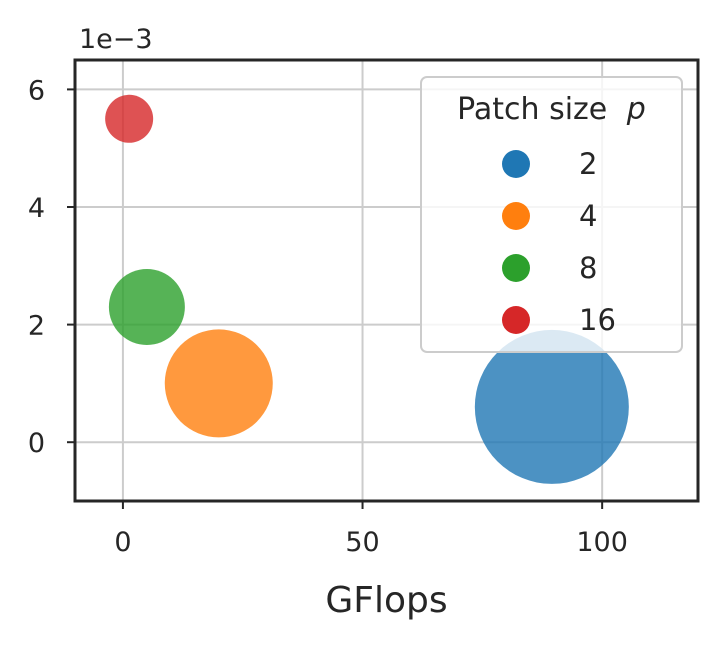 This screenshot has height=646, width=723. Describe the element at coordinates (602, 542) in the screenshot. I see `x-tick-label: 100` at that location.